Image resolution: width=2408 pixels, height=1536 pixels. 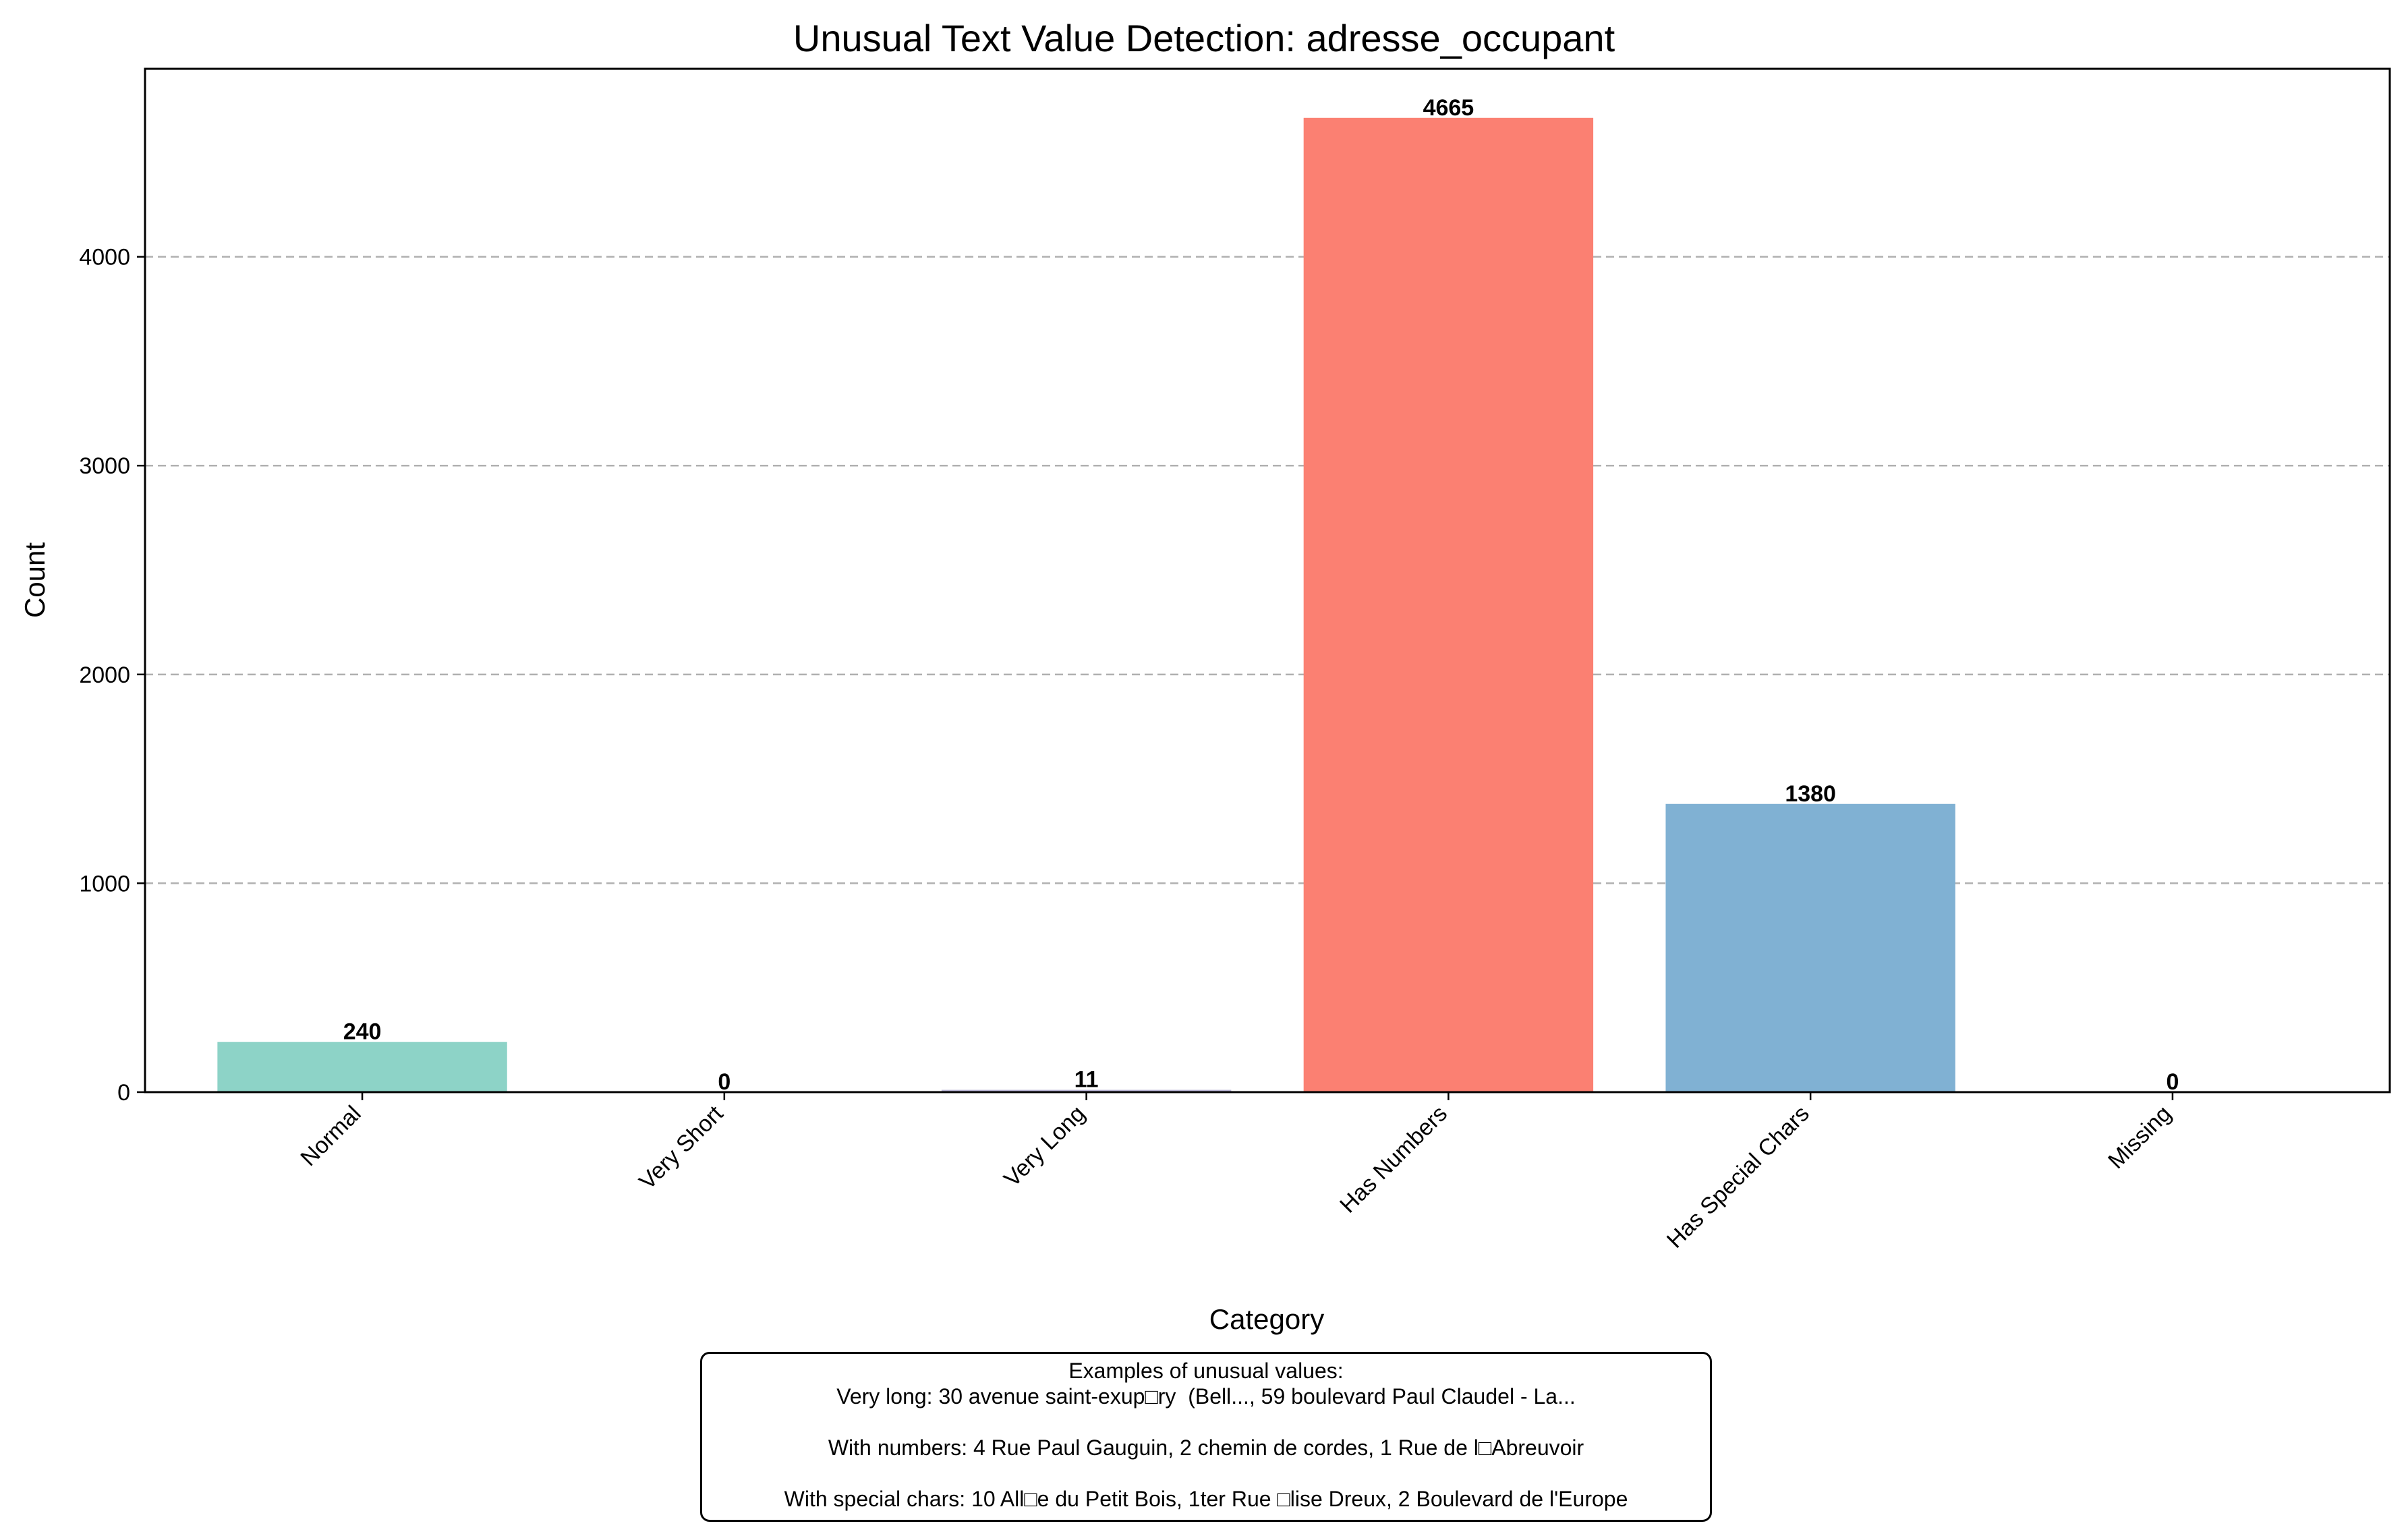 I want to click on value-label-normal: 240, so click(x=363, y=1032).